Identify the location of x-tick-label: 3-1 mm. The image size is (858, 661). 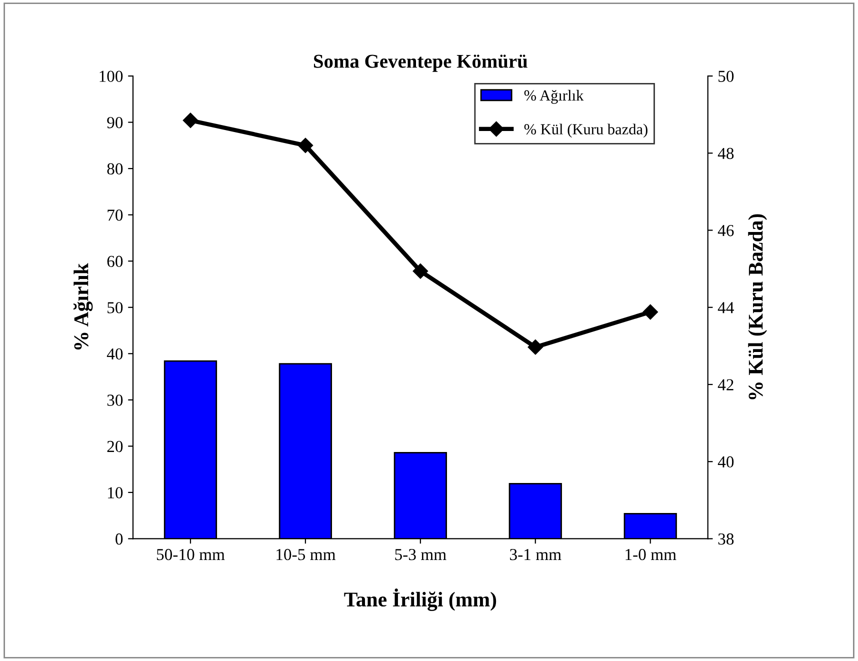
(536, 554).